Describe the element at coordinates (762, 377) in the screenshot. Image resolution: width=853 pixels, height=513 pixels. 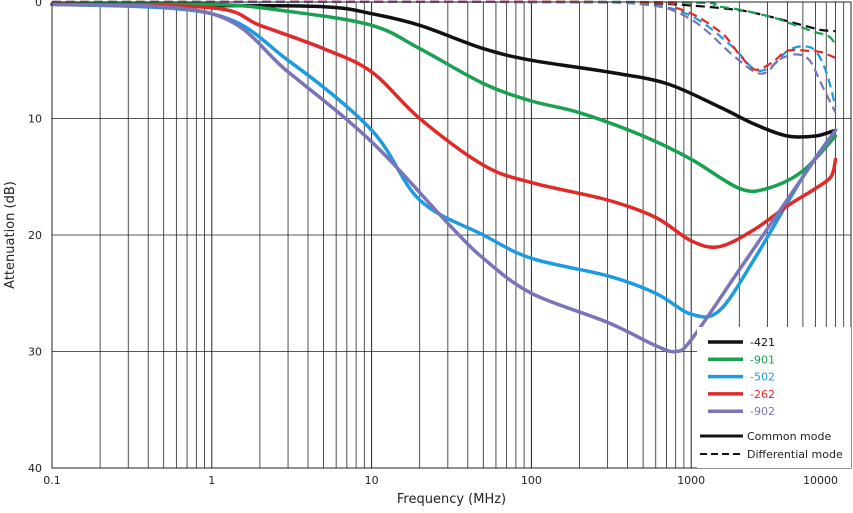
I see `legend-label-502: -502` at that location.